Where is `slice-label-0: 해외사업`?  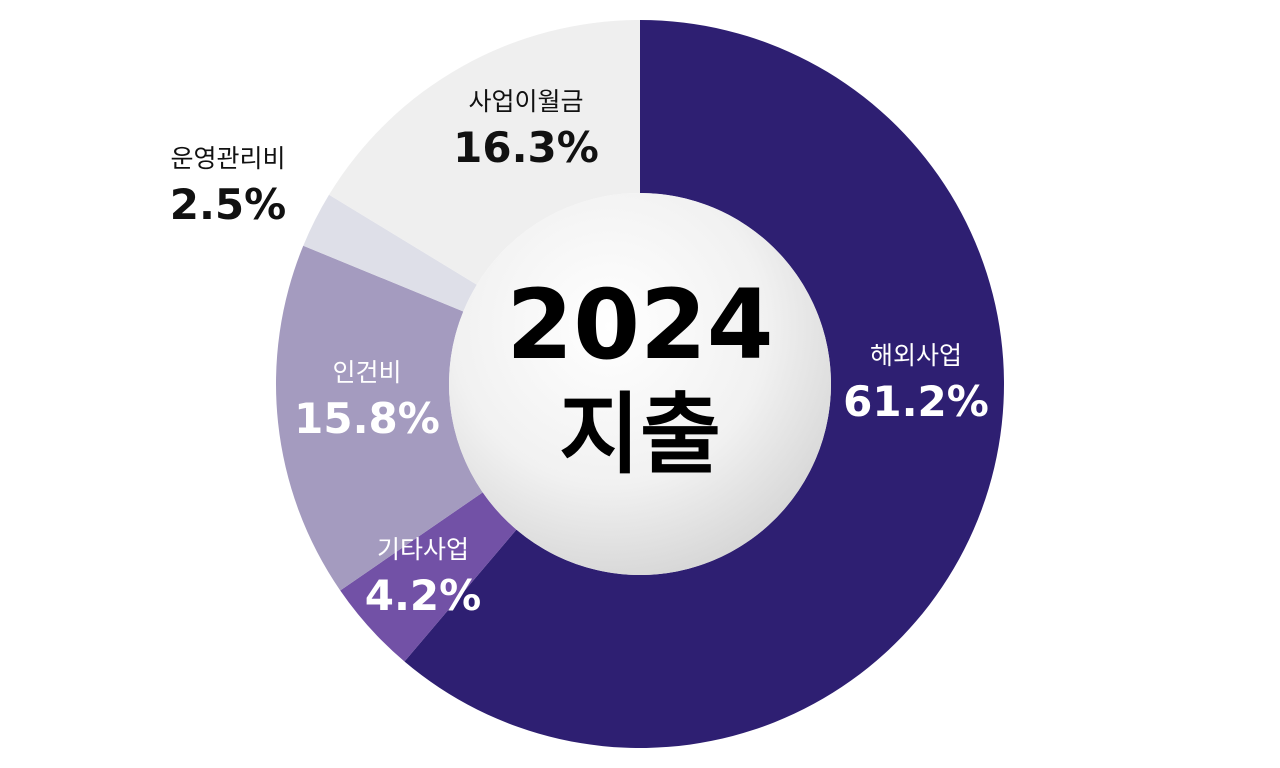
slice-label-0: 해외사업 is located at coordinates (916, 355).